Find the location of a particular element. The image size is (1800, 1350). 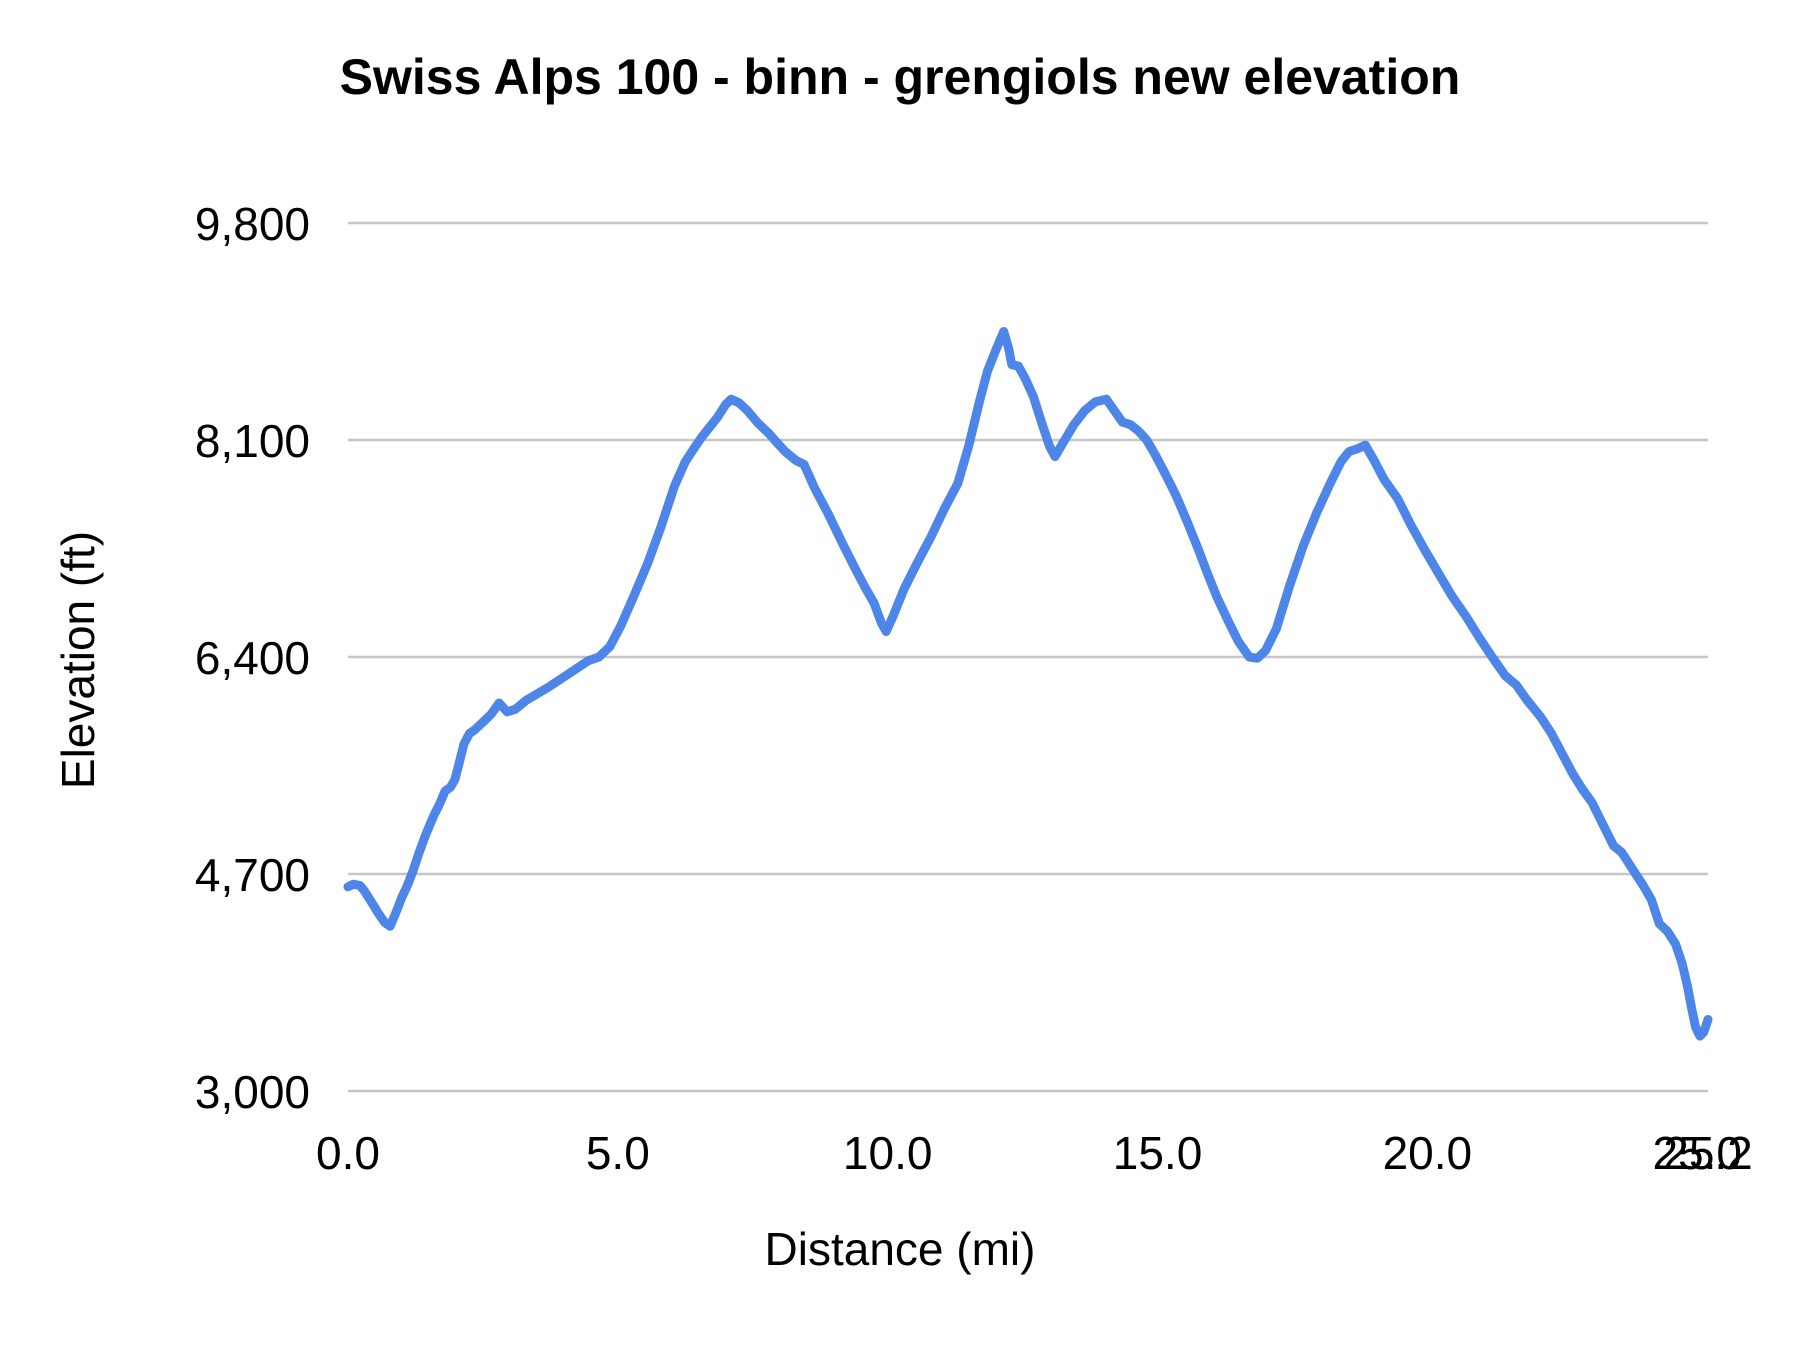

x-axis-tick-label: 25.2 is located at coordinates (1708, 1153).